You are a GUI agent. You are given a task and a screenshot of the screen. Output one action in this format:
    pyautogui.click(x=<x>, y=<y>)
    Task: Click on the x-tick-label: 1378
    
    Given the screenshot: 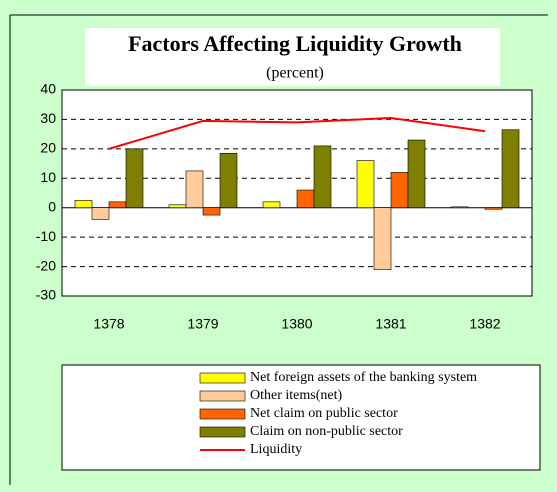 What is the action you would take?
    pyautogui.click(x=108, y=324)
    